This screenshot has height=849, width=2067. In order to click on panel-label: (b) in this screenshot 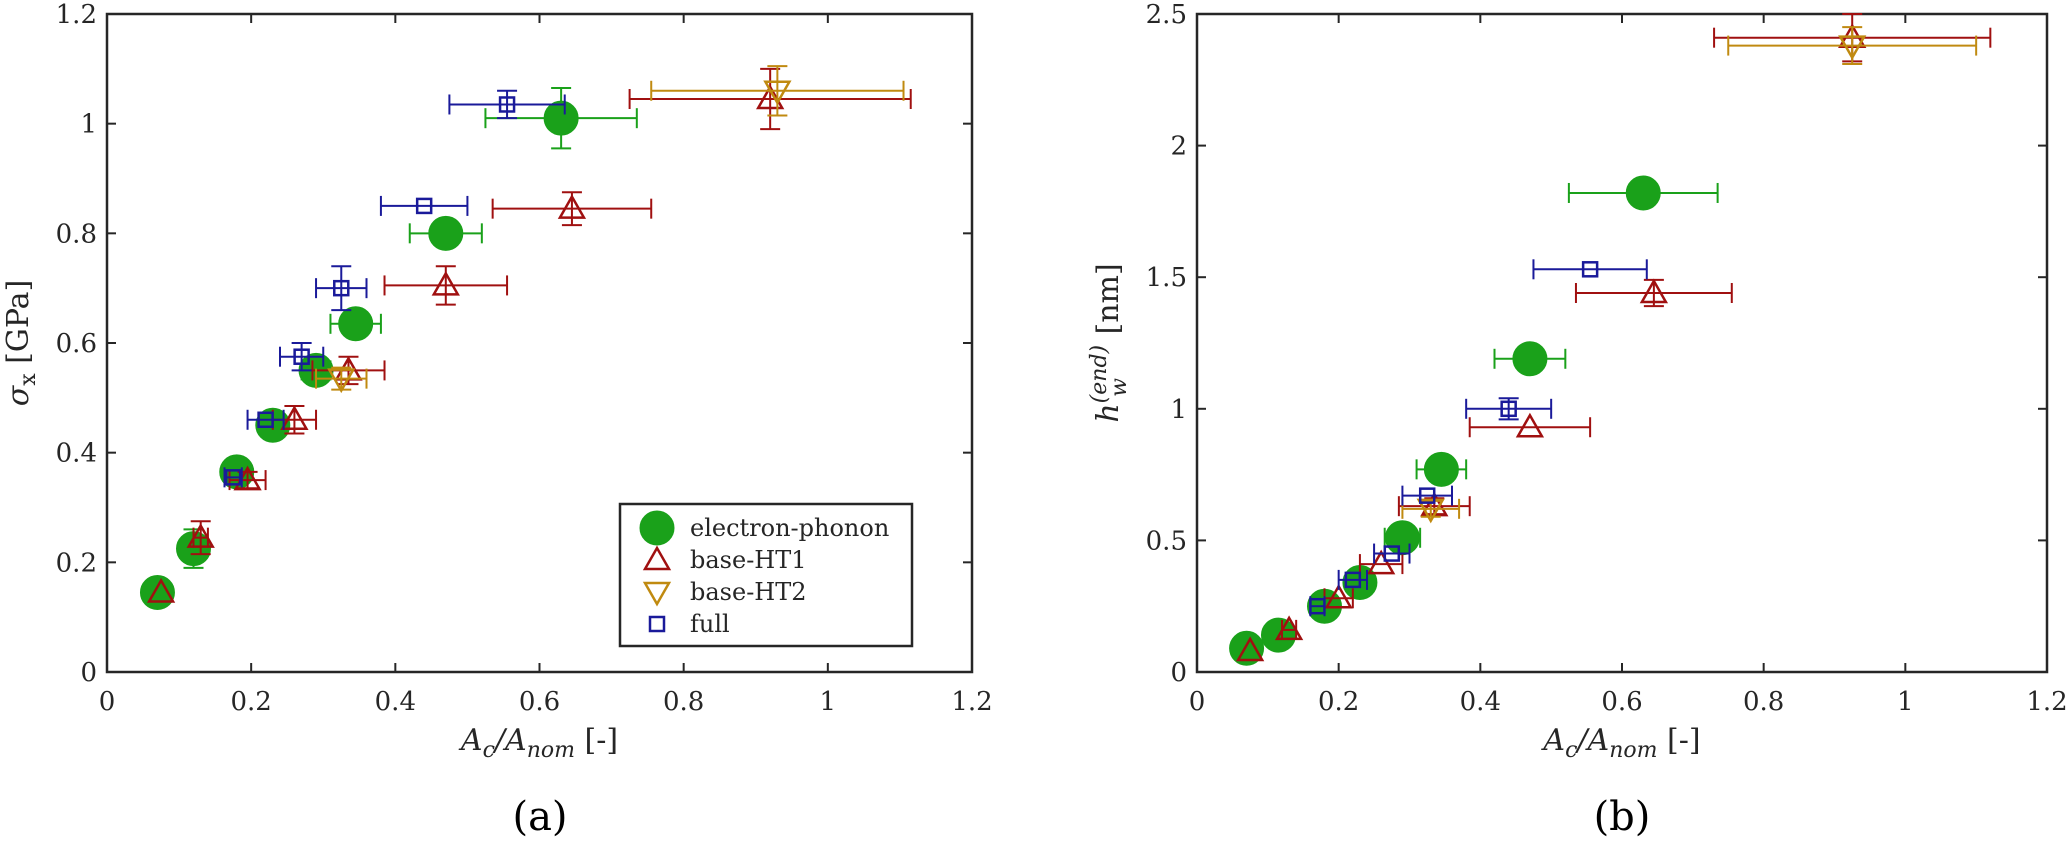, I will do `click(1622, 817)`.